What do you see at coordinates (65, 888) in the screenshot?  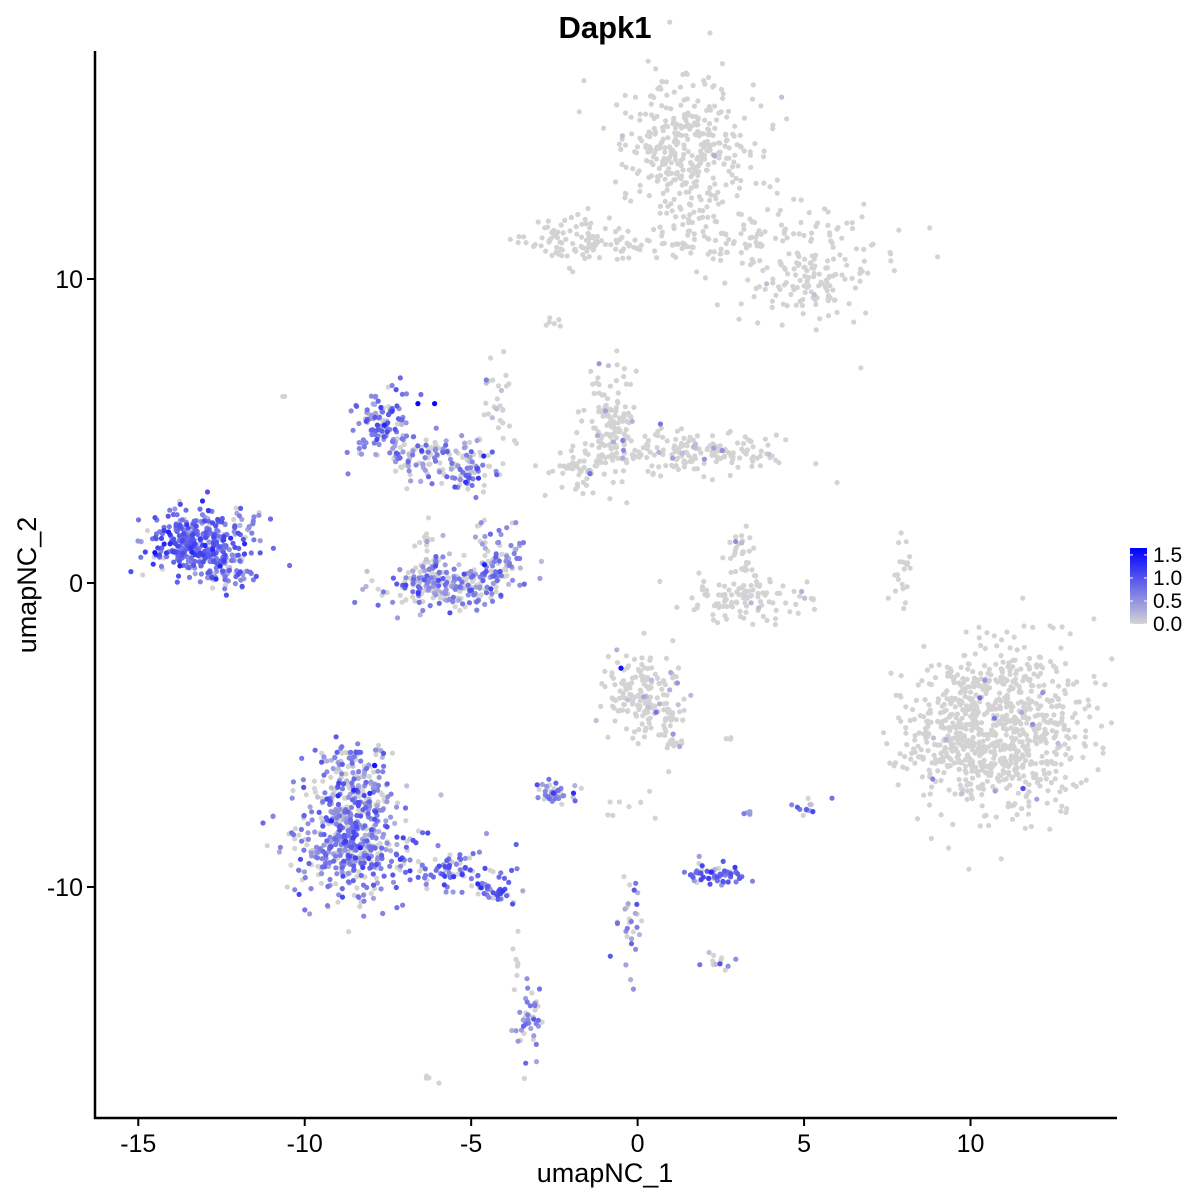 I see `y-tick-label: -10` at bounding box center [65, 888].